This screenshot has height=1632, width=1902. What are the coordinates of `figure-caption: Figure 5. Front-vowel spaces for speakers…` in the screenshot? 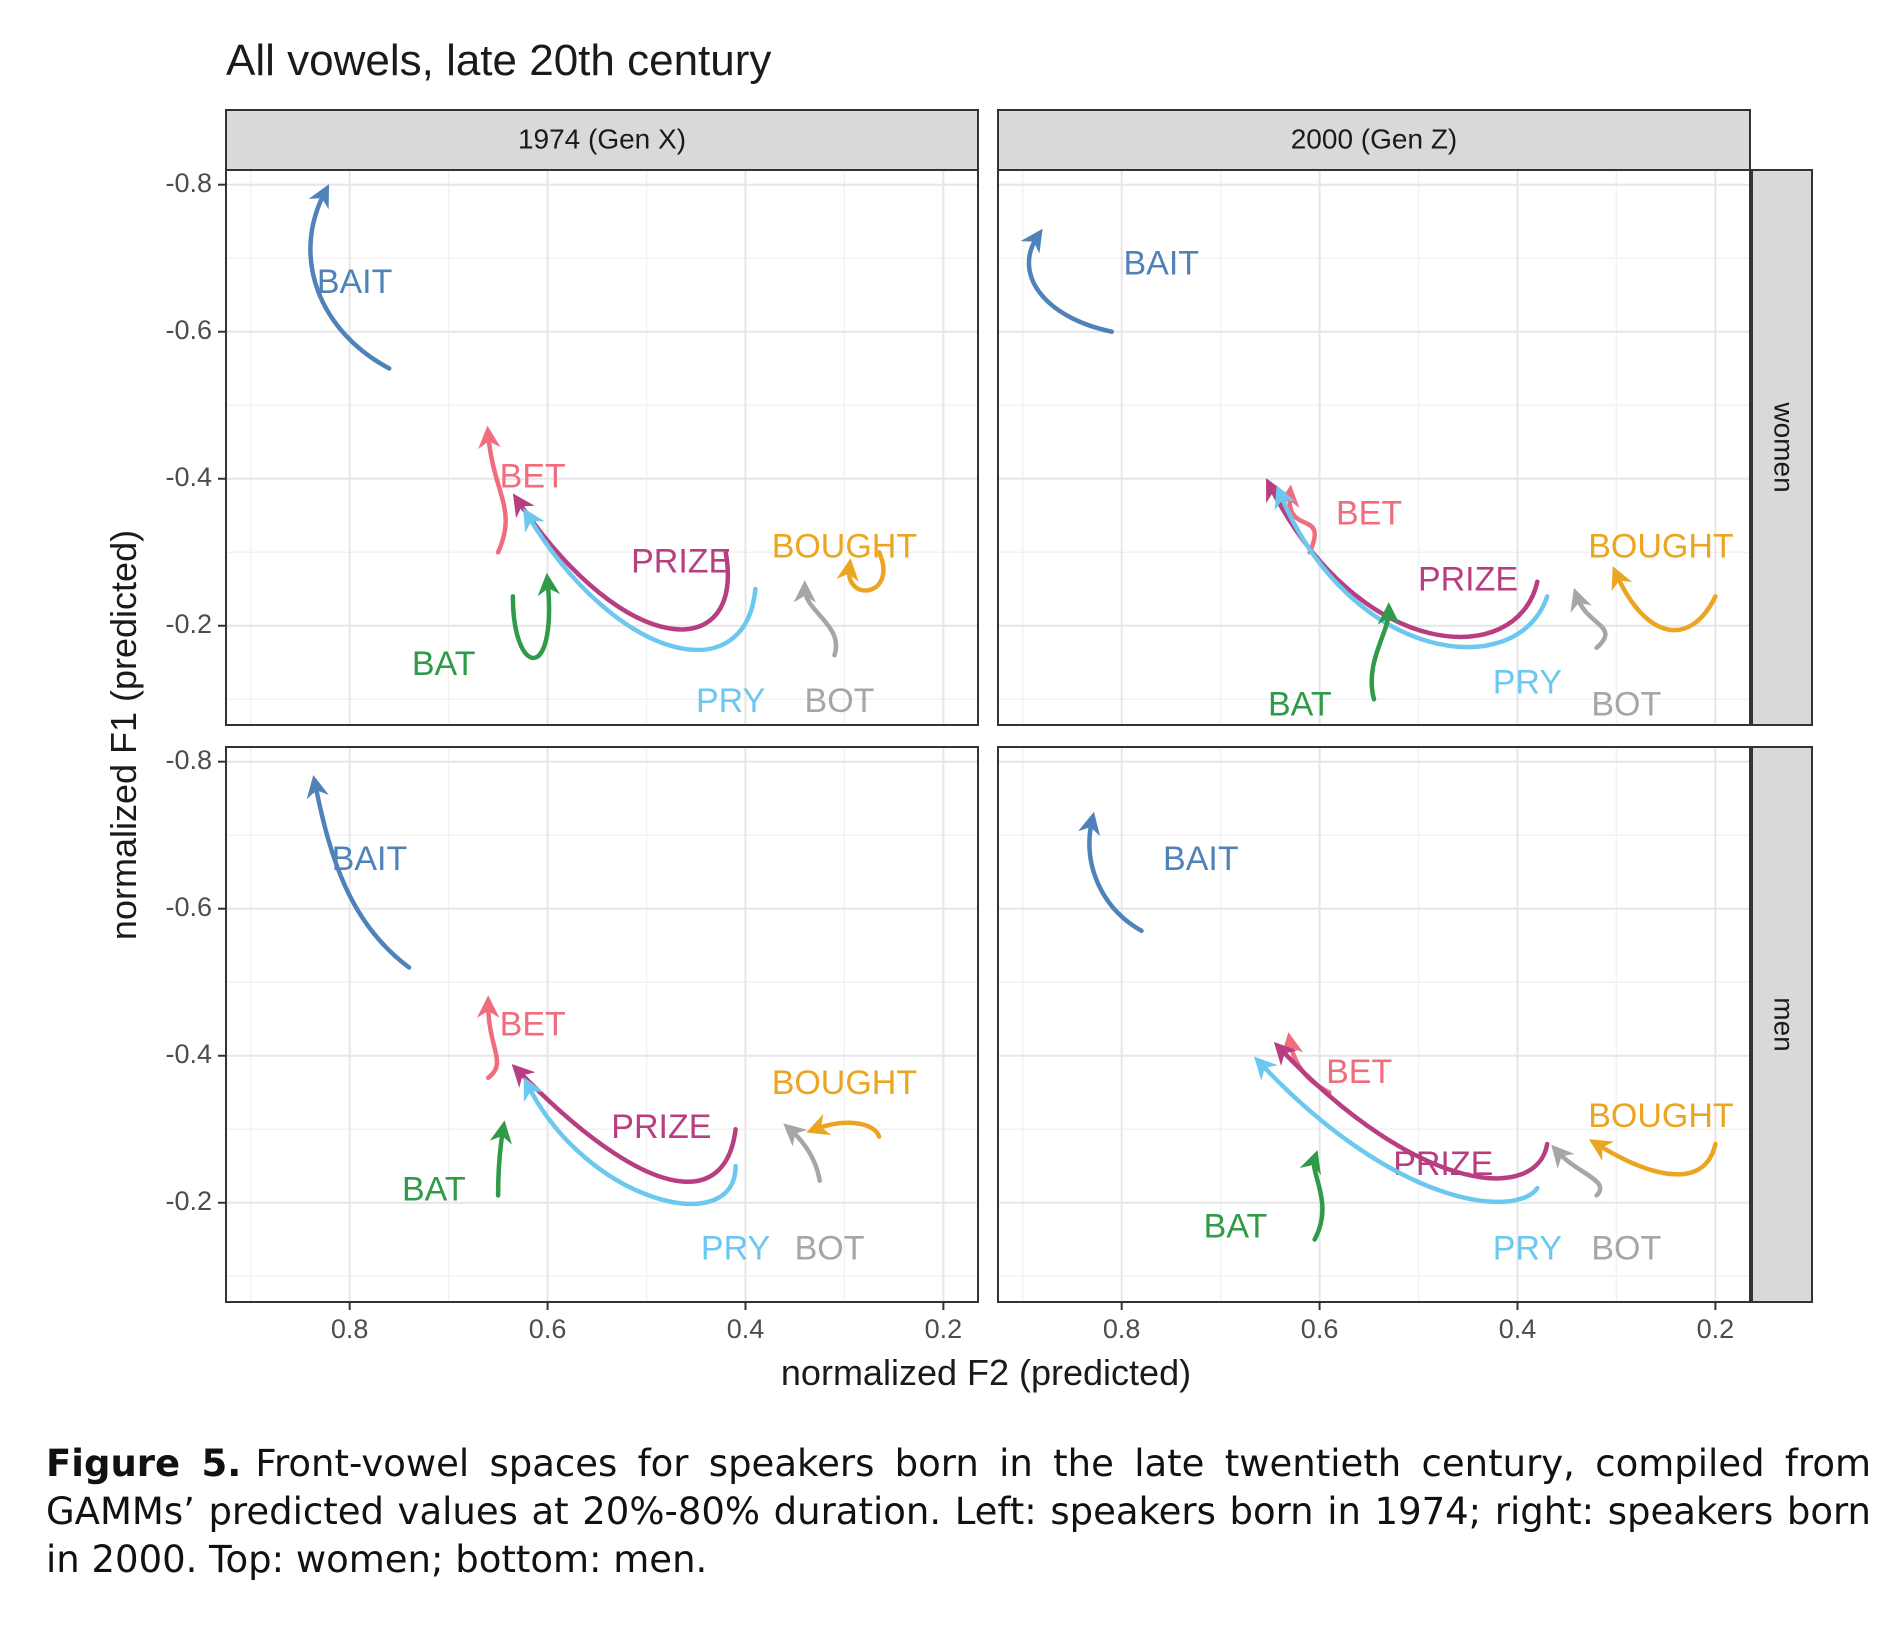 It's located at (958, 1512).